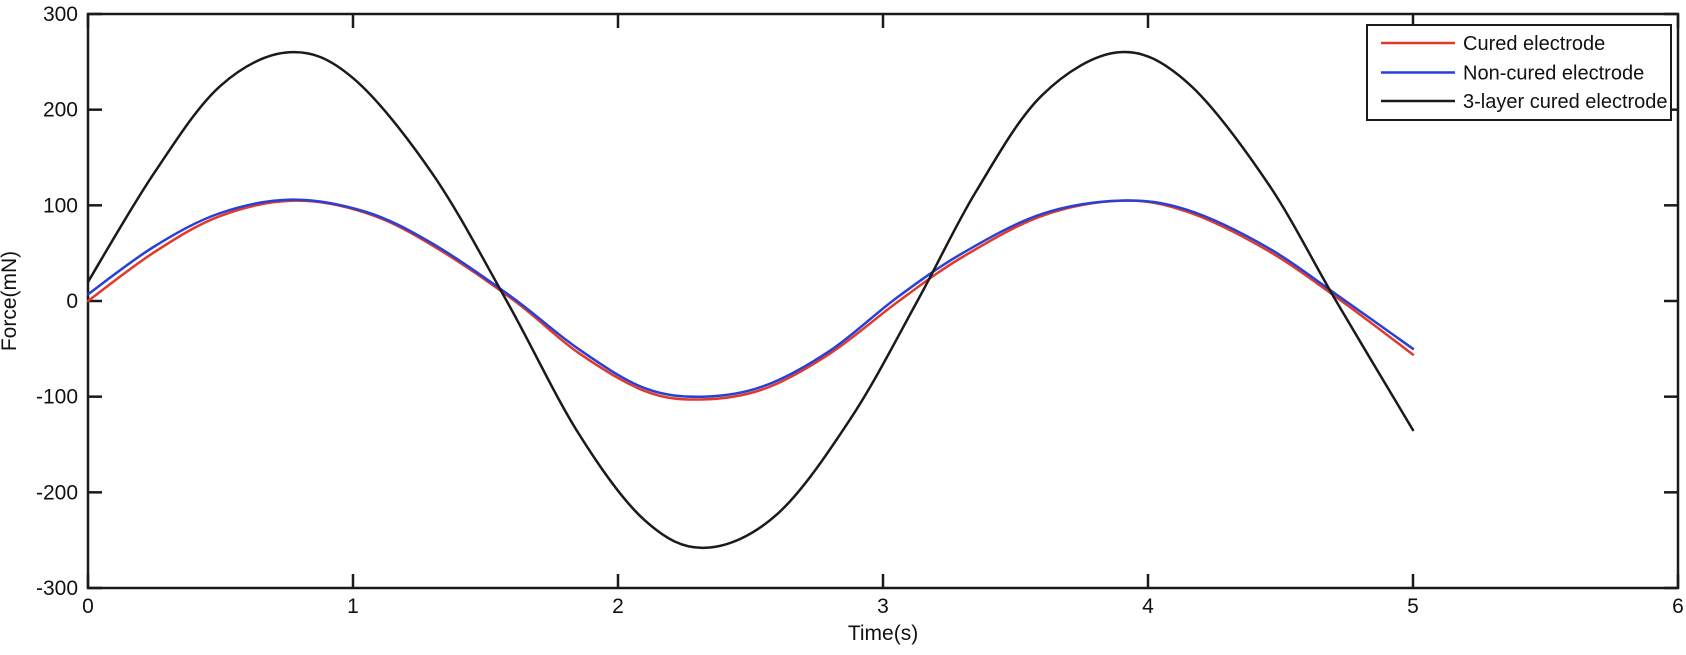 The image size is (1686, 655). I want to click on y-tick-label: 0, so click(72, 301).